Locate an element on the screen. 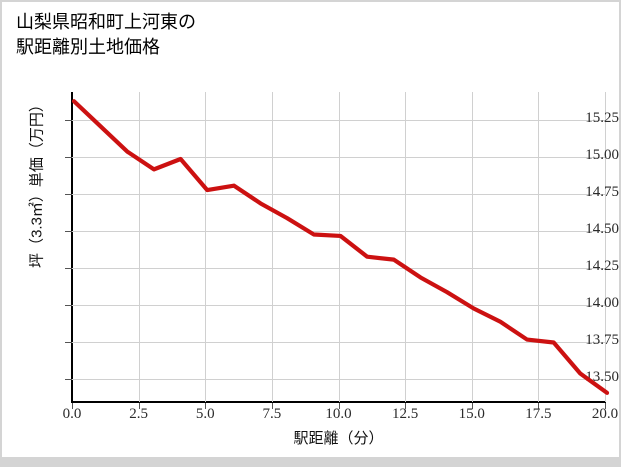  x-axis-tick-label: 17.5 is located at coordinates (538, 414).